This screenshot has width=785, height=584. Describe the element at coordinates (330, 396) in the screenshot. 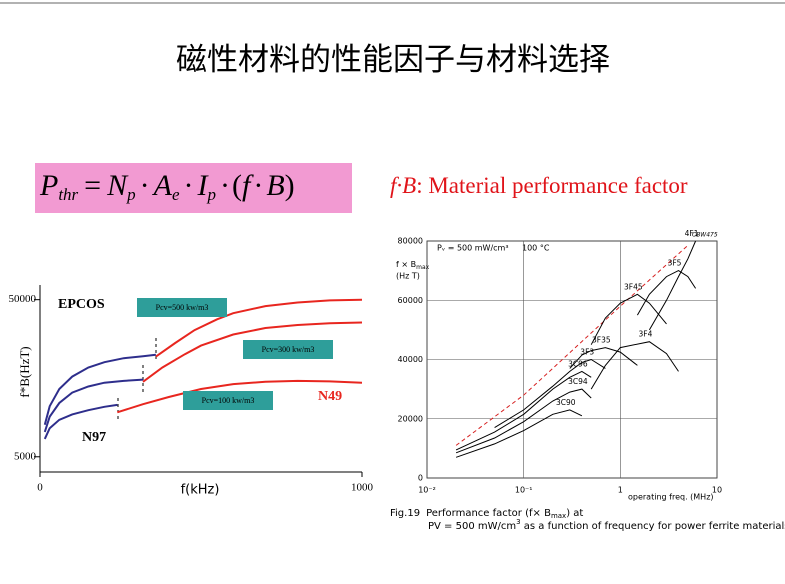

I see `material-label: N49` at that location.